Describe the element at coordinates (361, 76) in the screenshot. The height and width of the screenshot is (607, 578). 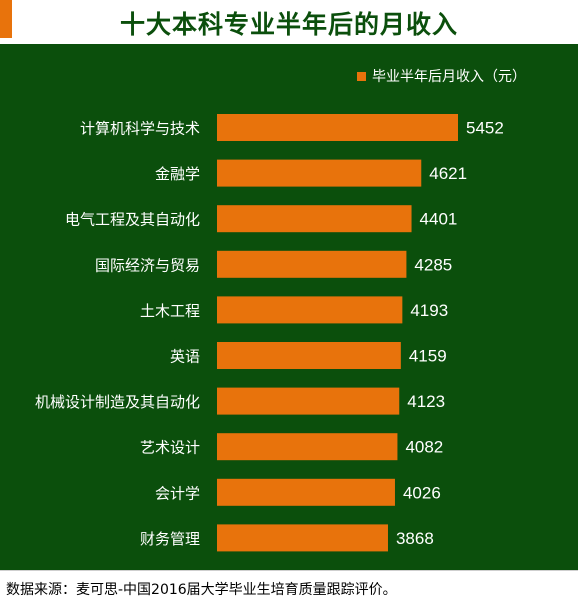
I see `legend-swatch` at that location.